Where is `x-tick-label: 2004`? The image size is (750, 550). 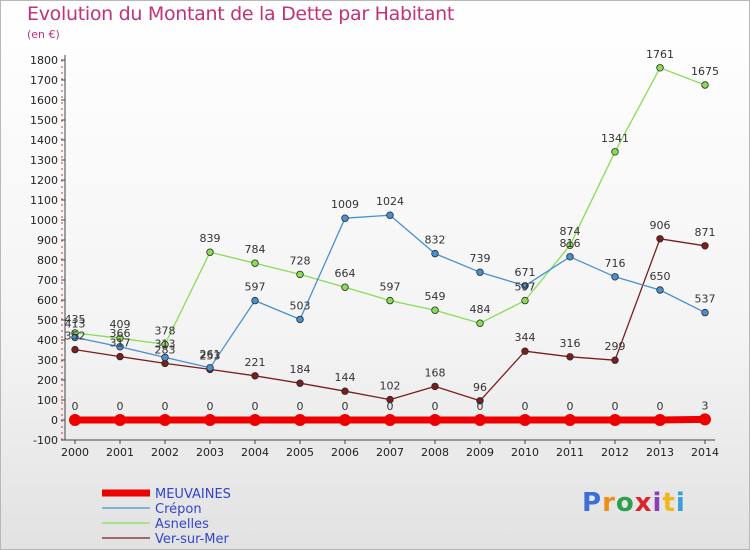
x-tick-label: 2004 is located at coordinates (255, 452).